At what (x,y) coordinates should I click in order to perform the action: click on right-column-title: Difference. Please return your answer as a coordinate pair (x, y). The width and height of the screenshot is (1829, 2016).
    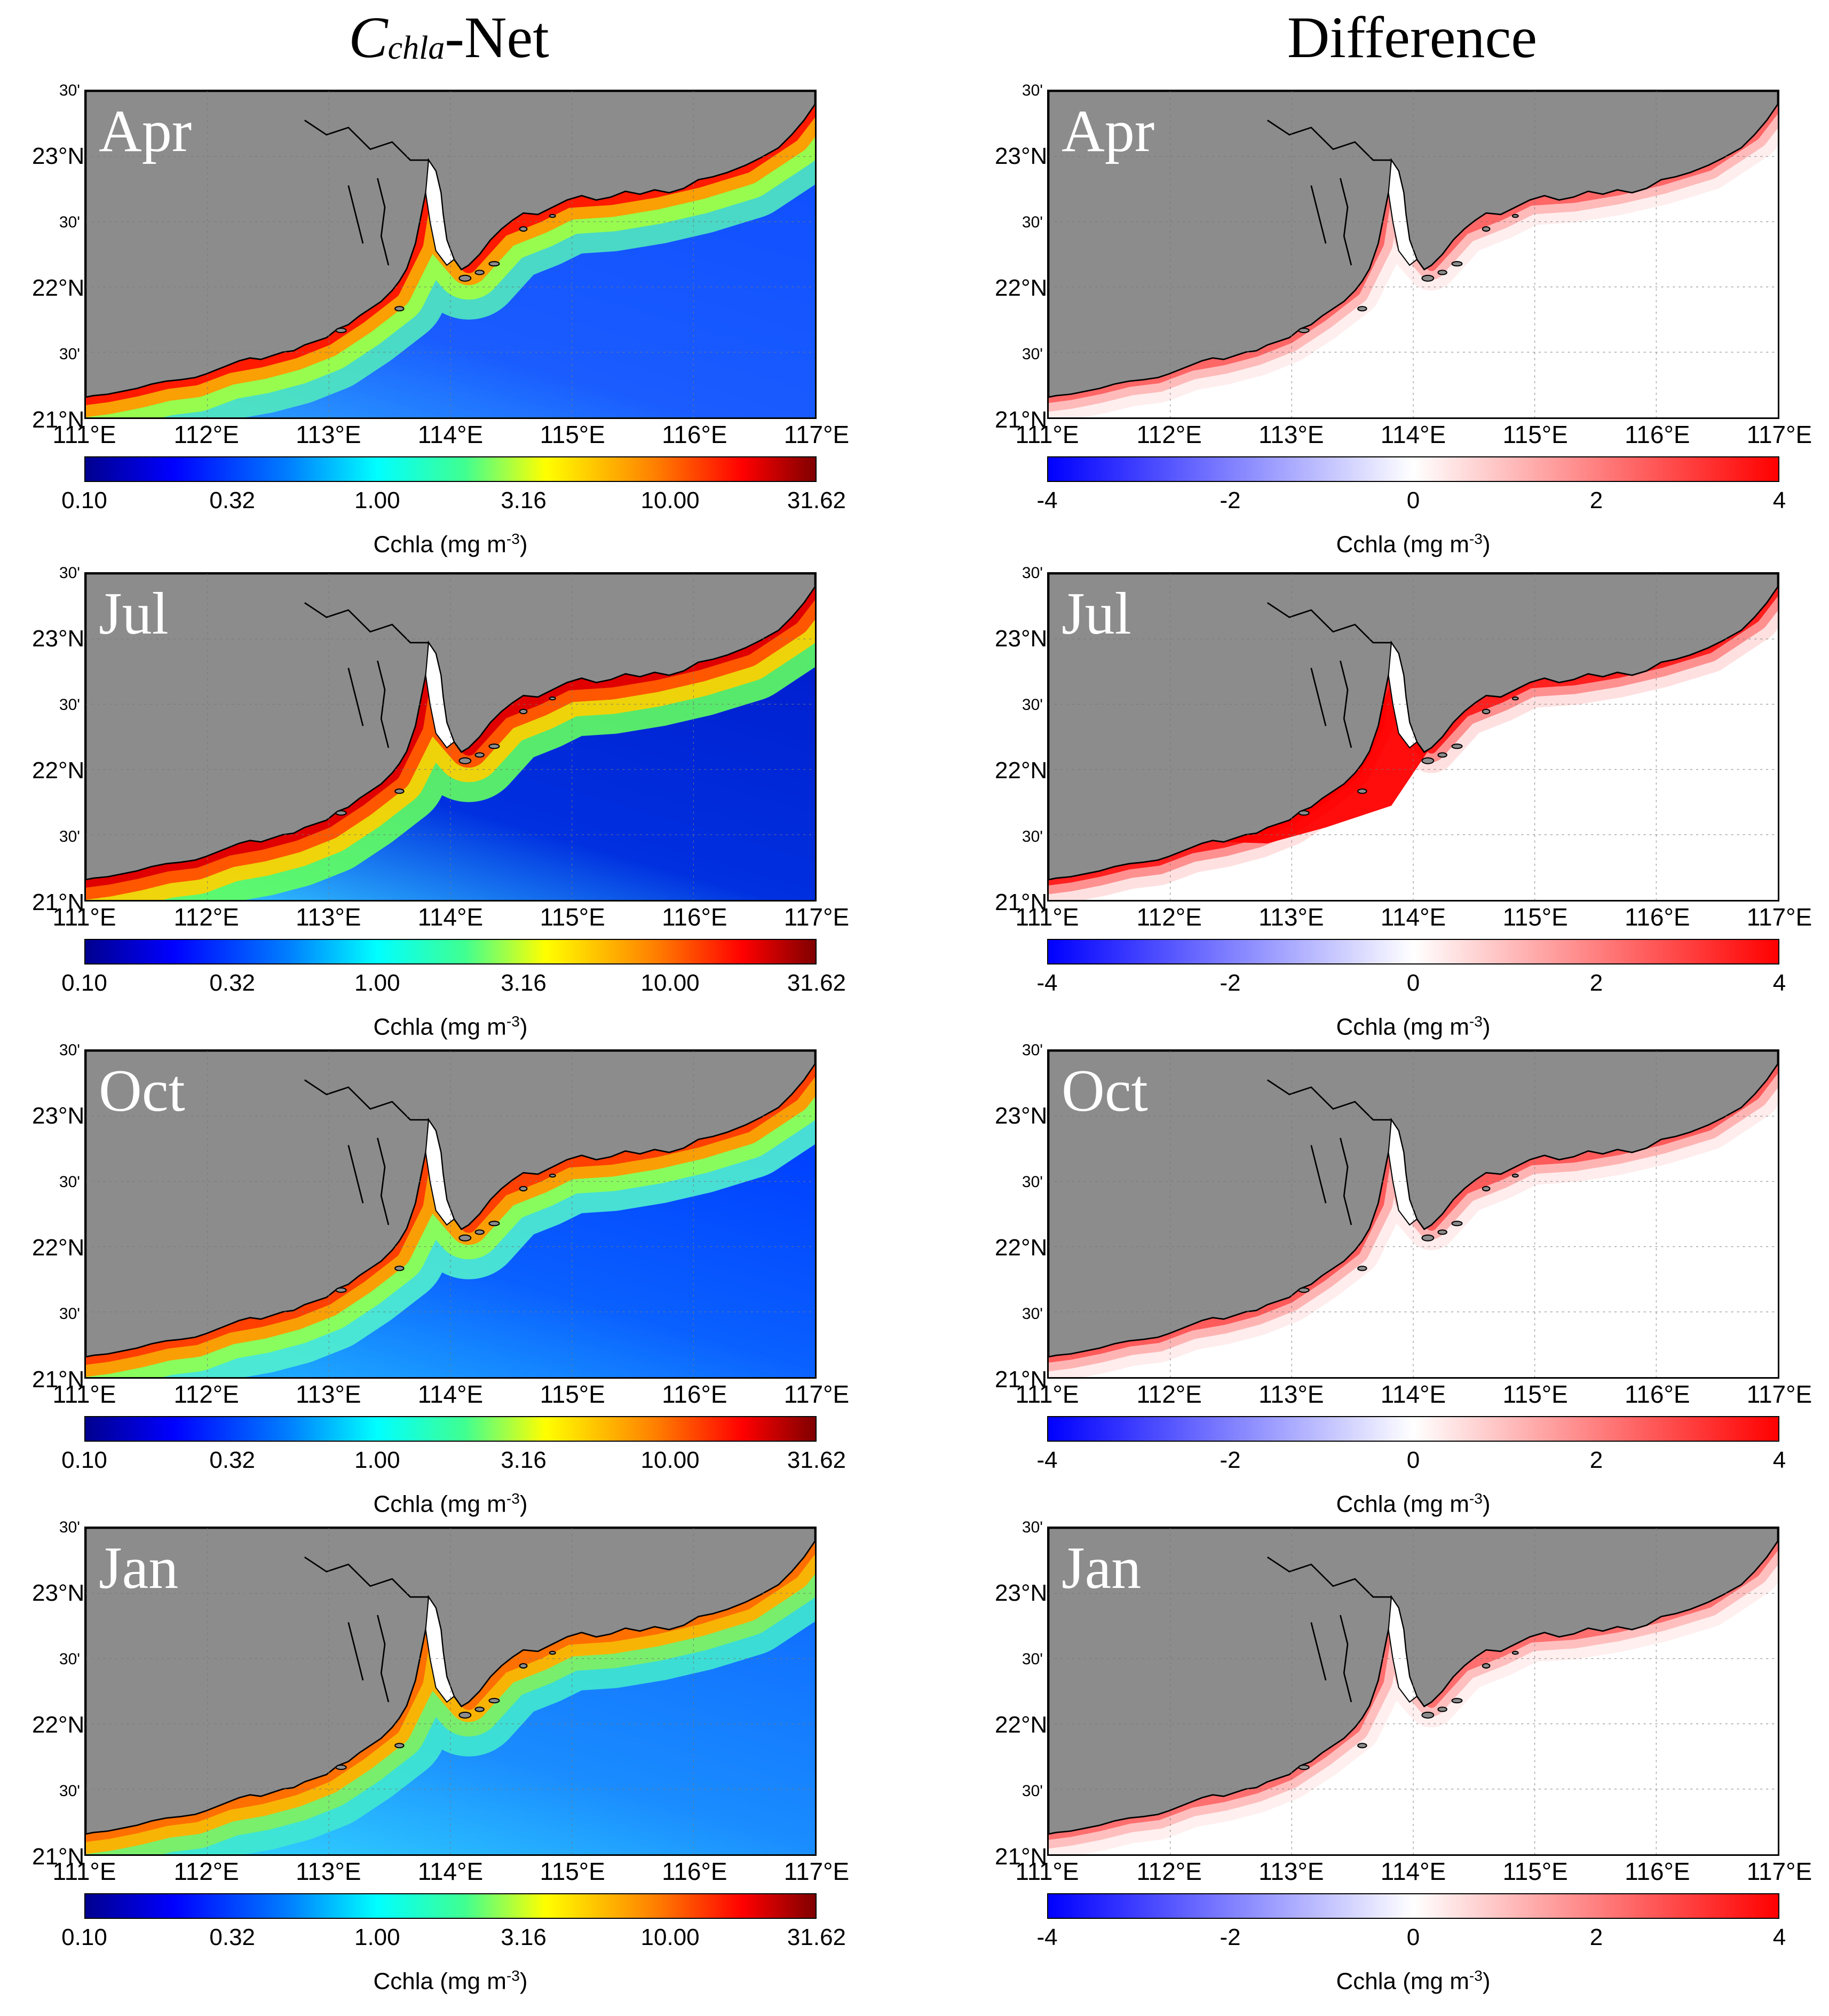
    Looking at the image, I should click on (1412, 37).